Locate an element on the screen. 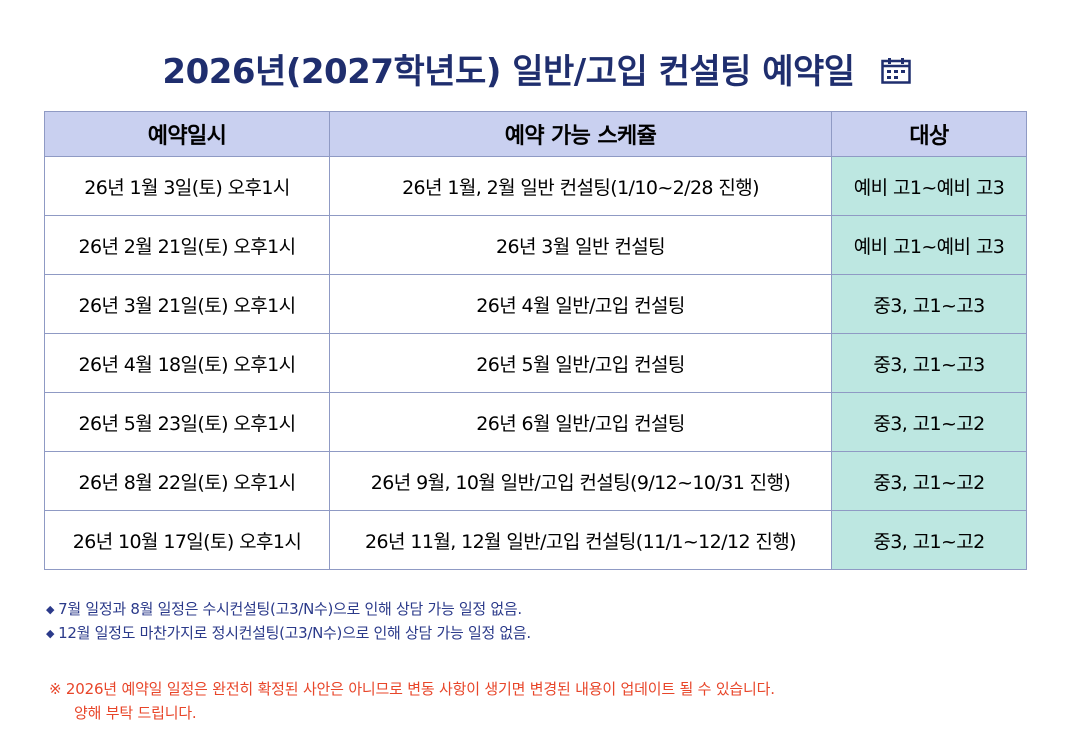 This screenshot has height=753, width=1073. reservation-date-cell: 26년 3월 21일(토) 오후1시 is located at coordinates (187, 304).